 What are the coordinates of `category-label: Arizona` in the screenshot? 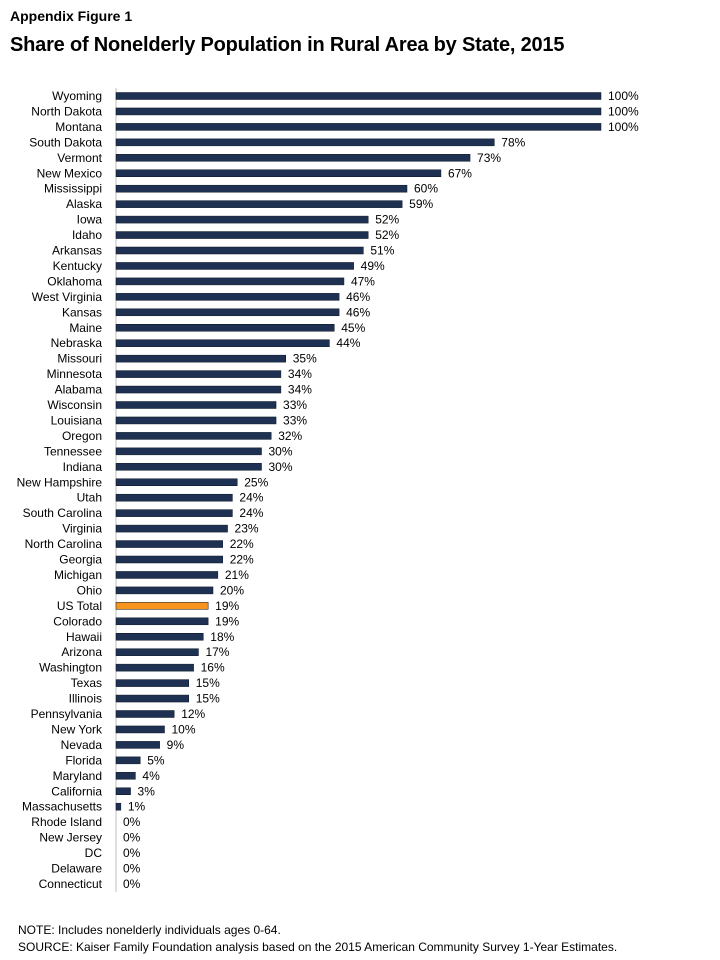 It's located at (81, 652).